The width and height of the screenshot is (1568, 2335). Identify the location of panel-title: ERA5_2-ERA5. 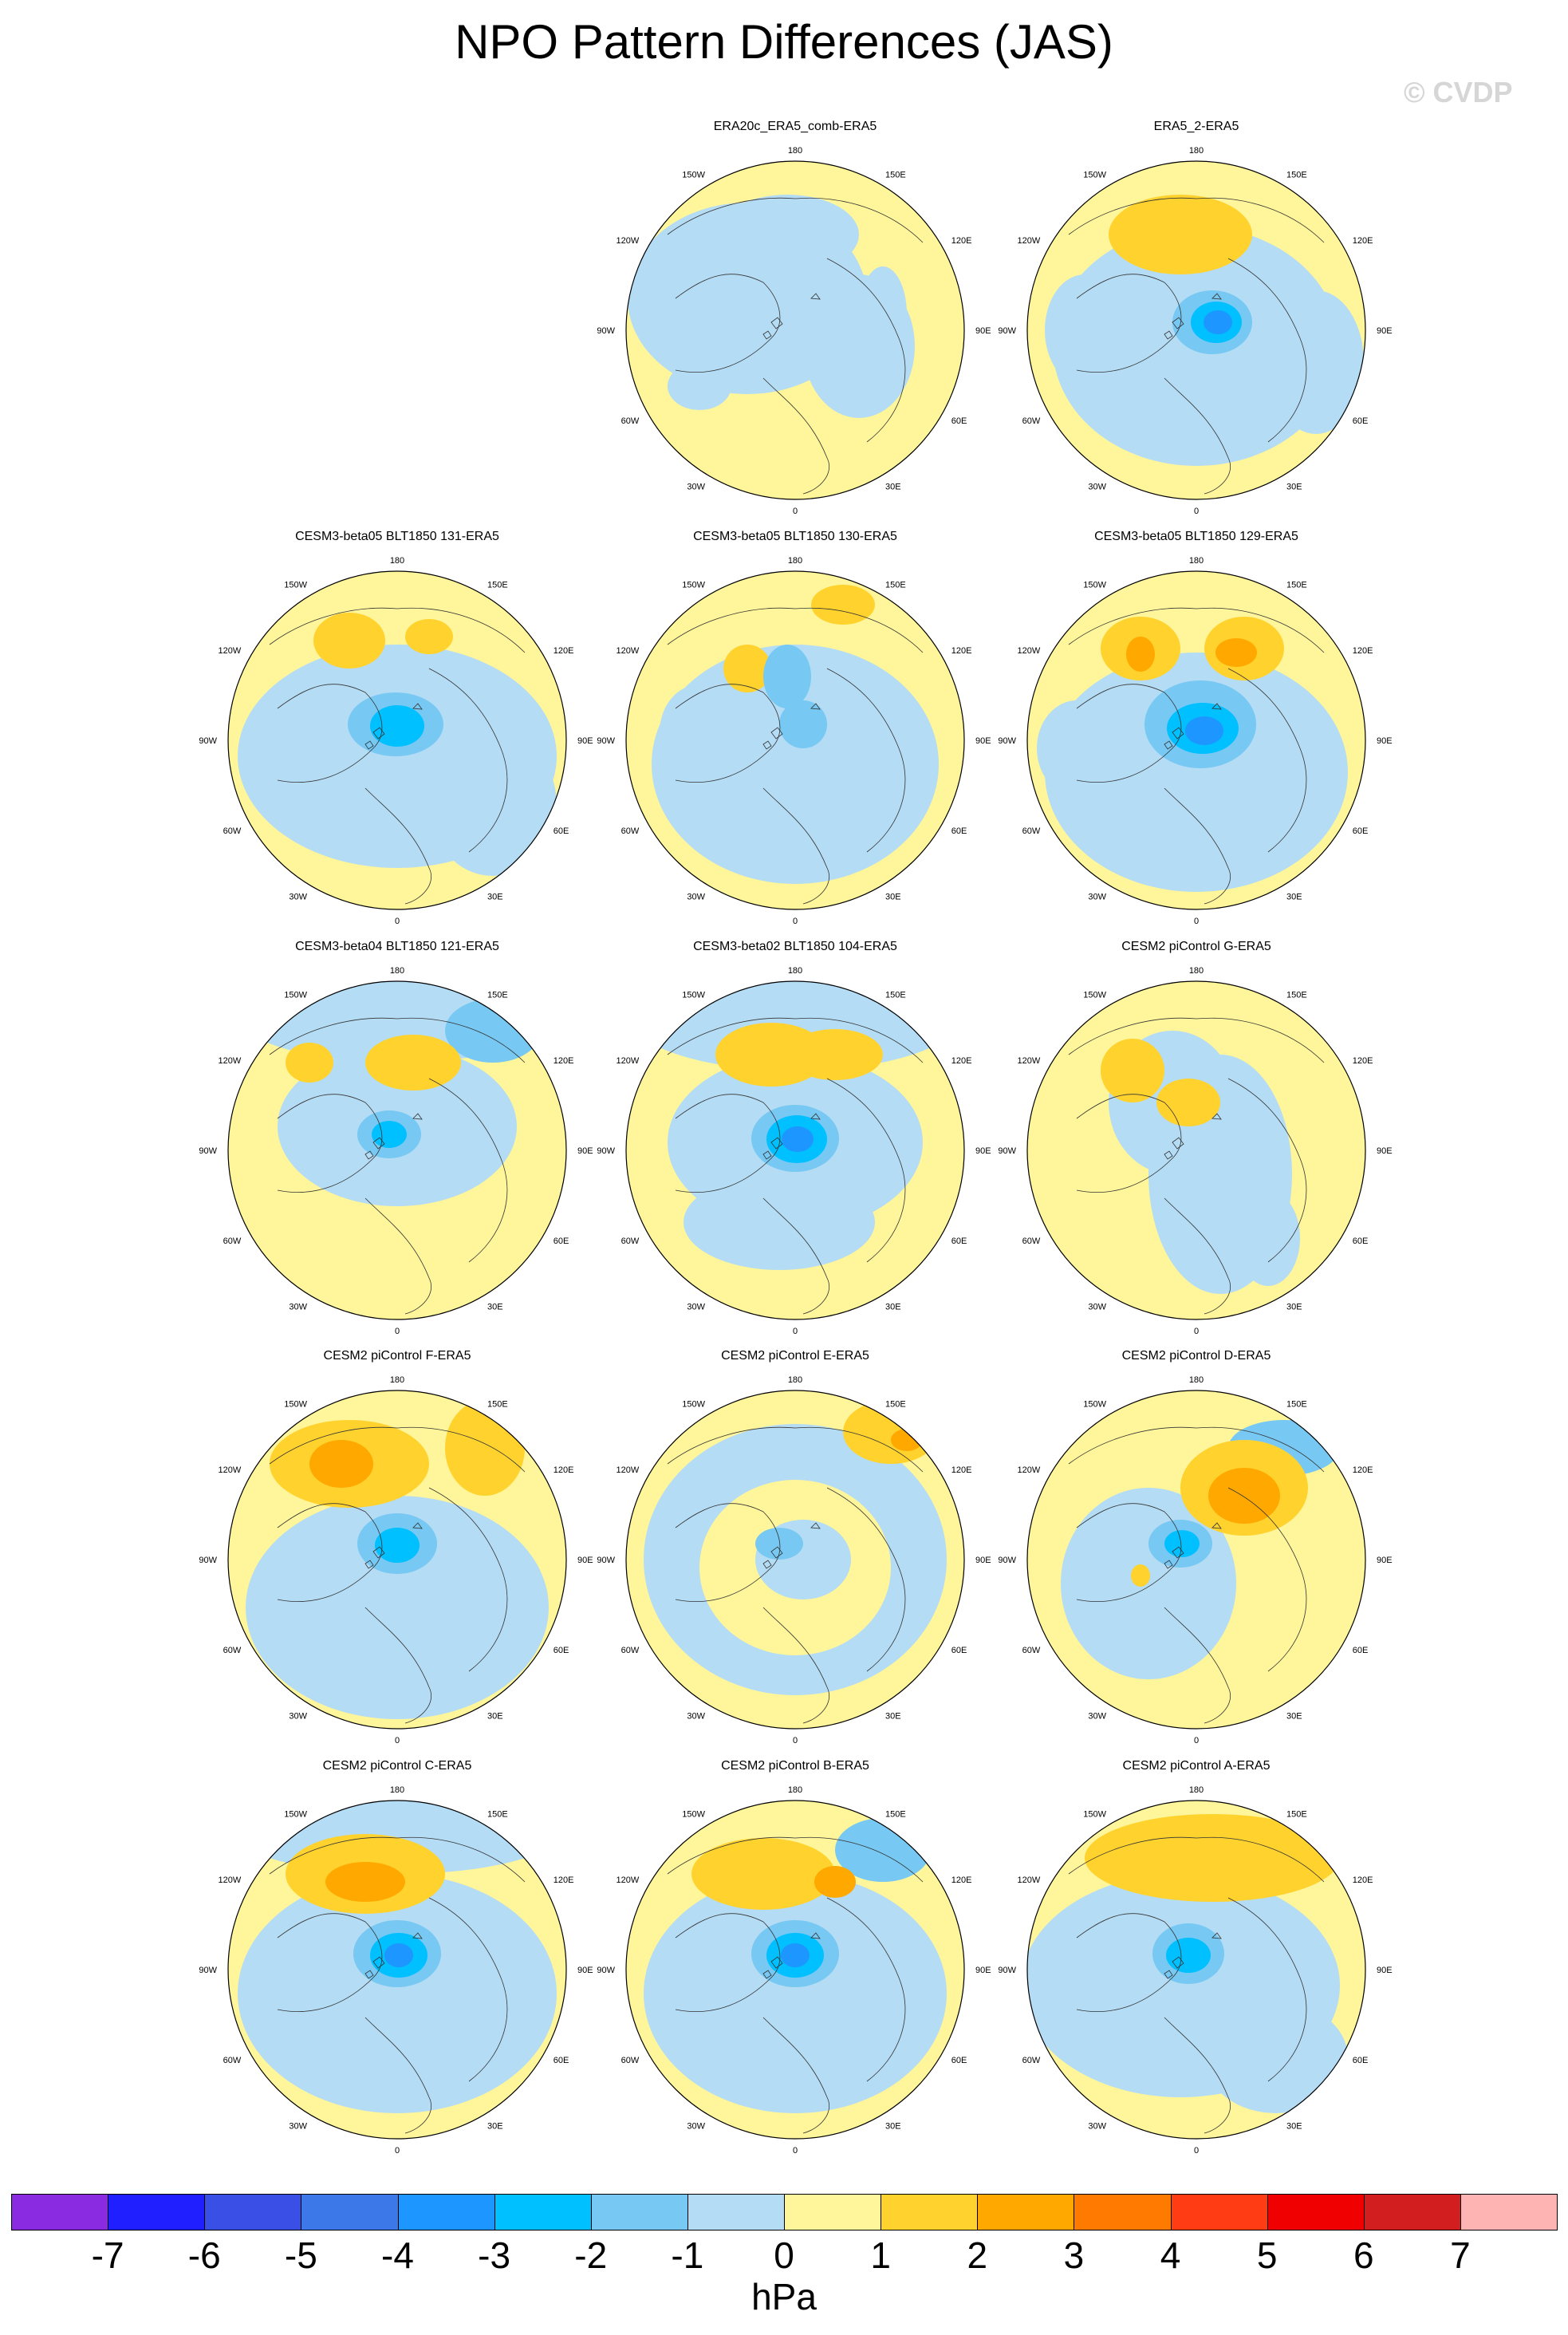
(1196, 126).